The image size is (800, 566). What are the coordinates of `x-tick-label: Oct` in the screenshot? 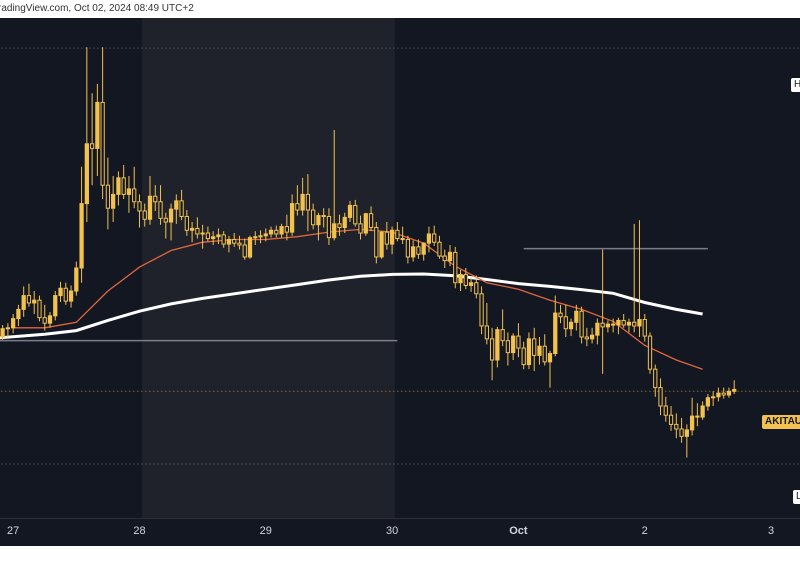 It's located at (518, 531).